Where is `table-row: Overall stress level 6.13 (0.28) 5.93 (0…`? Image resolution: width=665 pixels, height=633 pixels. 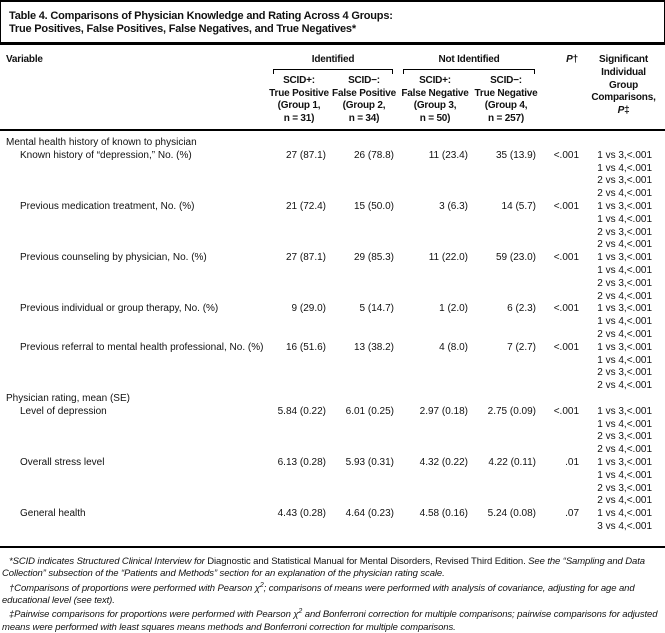 table-row: Overall stress level 6.13 (0.28) 5.93 (0… is located at coordinates (332, 482).